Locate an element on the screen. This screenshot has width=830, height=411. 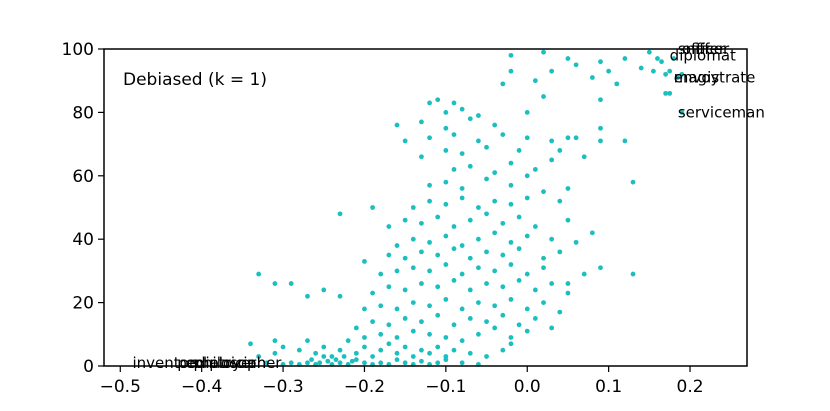
x-axis: −0.5 −0.4 −0.3 −0.2 −0.1 0.0 0.1 0.2 is located at coordinates (402, 381).